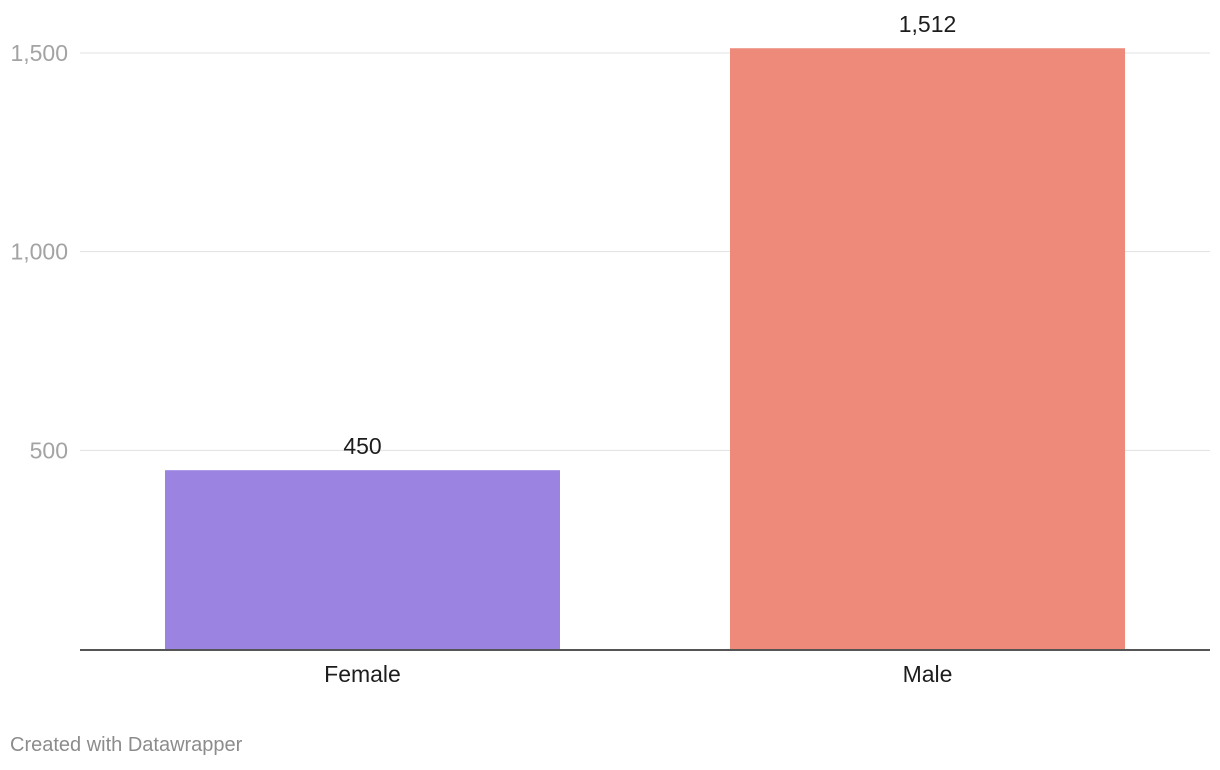  I want to click on y-tick-label: 1,000, so click(39, 252).